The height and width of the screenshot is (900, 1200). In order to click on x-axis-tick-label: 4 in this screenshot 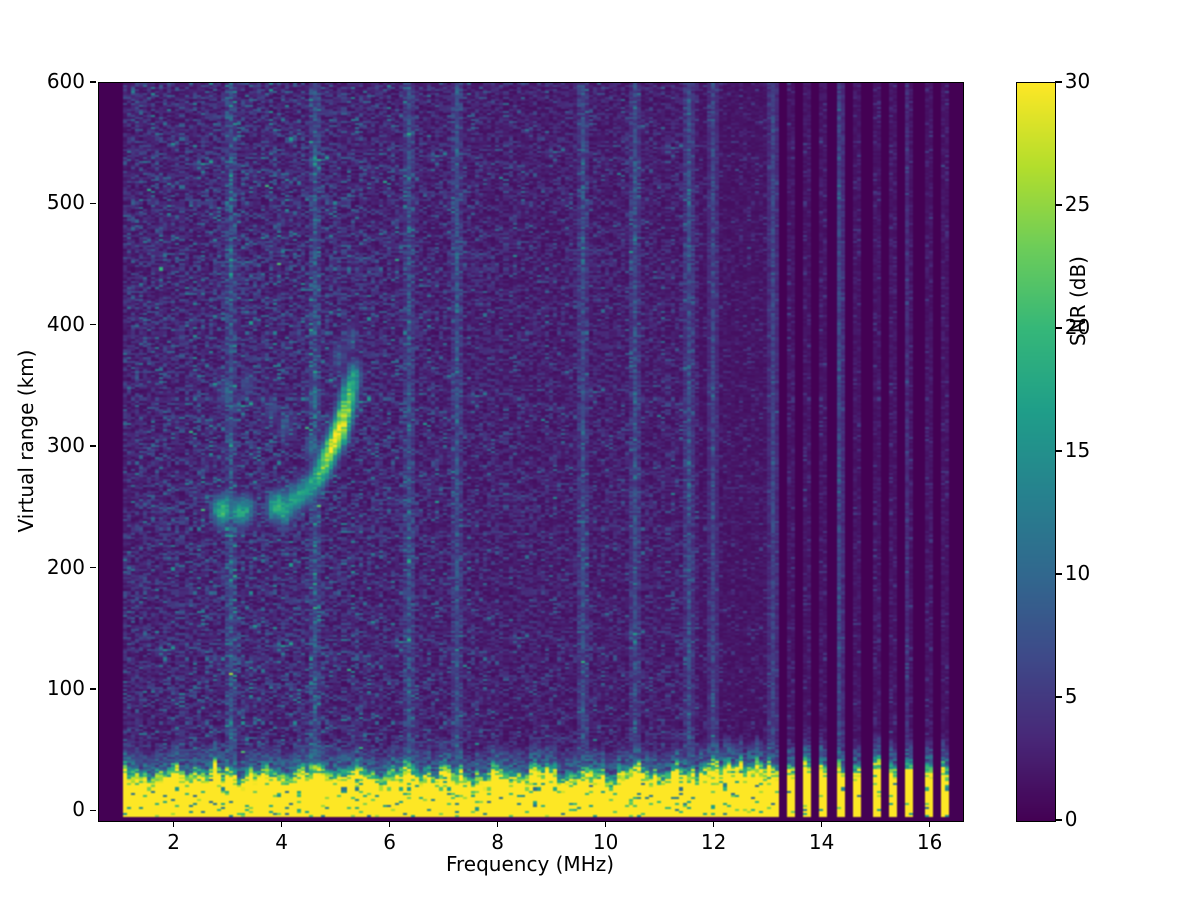, I will do `click(281, 842)`.